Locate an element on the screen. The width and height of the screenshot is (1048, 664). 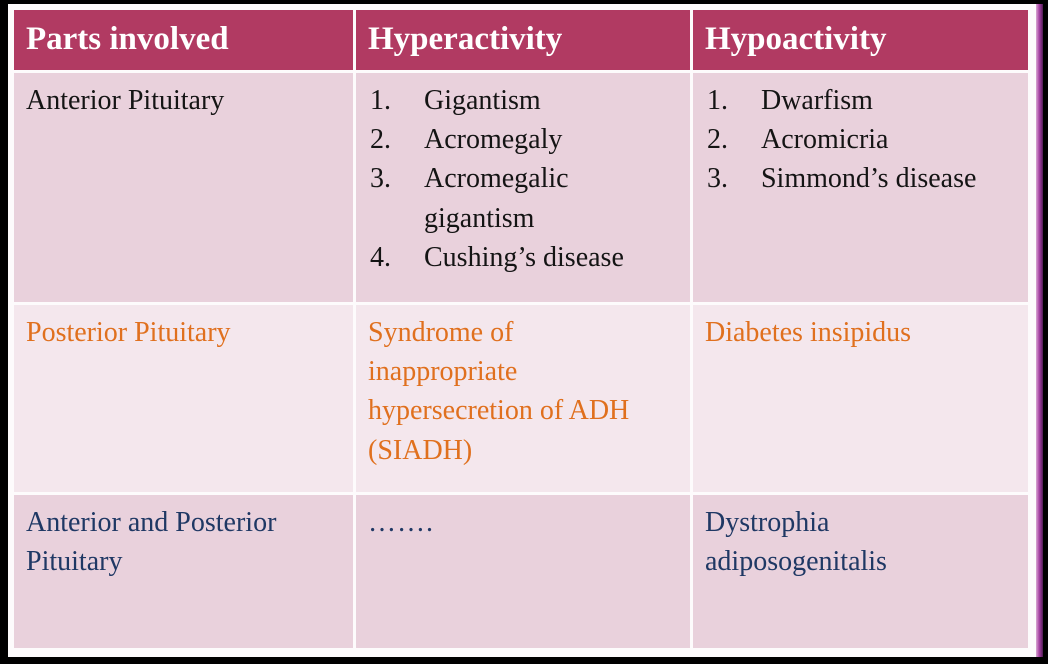
hypoactivity-cell: Dystrophia adiposogenitalis is located at coordinates (860, 571).